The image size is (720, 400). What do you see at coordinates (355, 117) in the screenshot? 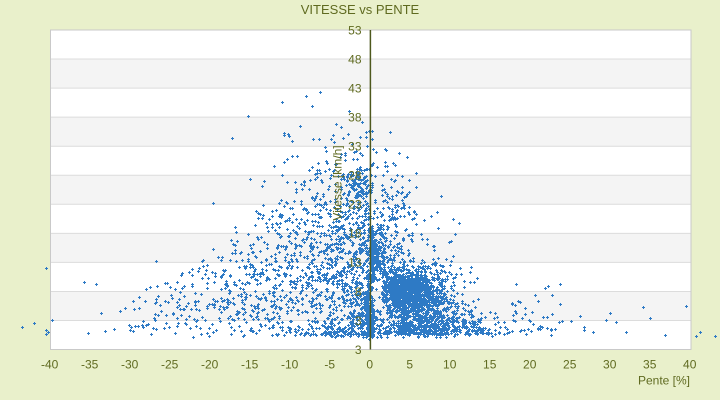
I see `svg-text: 38` at bounding box center [355, 117].